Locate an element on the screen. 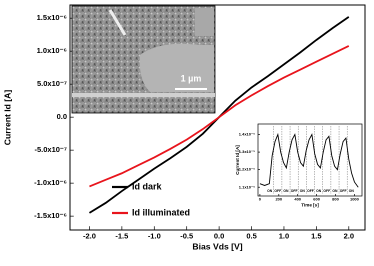 The height and width of the screenshot is (266, 374). x-tick-label: 600 is located at coordinates (316, 199).